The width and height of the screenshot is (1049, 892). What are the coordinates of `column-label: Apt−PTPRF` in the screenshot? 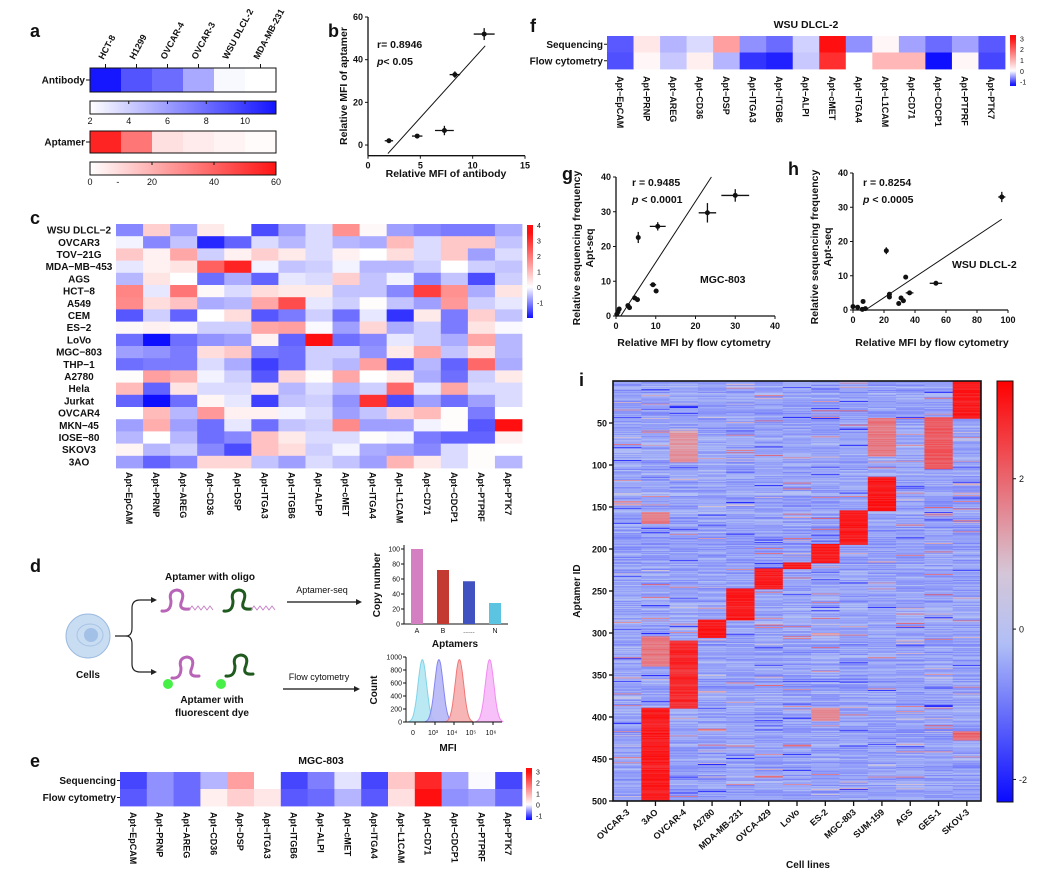 It's located at (965, 101).